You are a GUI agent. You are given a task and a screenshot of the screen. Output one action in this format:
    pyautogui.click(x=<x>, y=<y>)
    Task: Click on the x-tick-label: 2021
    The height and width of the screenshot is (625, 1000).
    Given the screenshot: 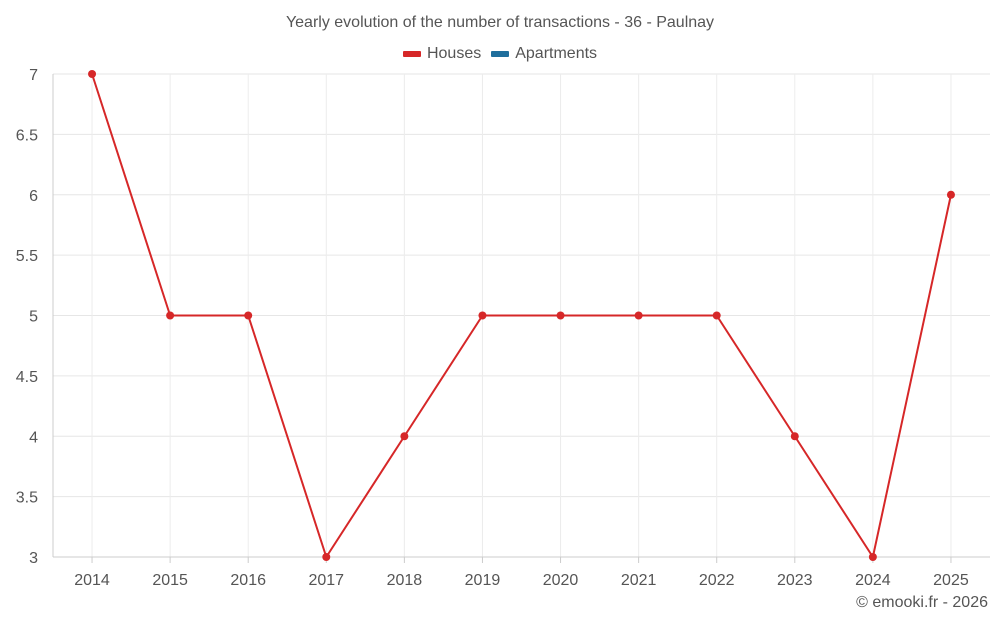 What is the action you would take?
    pyautogui.click(x=639, y=580)
    